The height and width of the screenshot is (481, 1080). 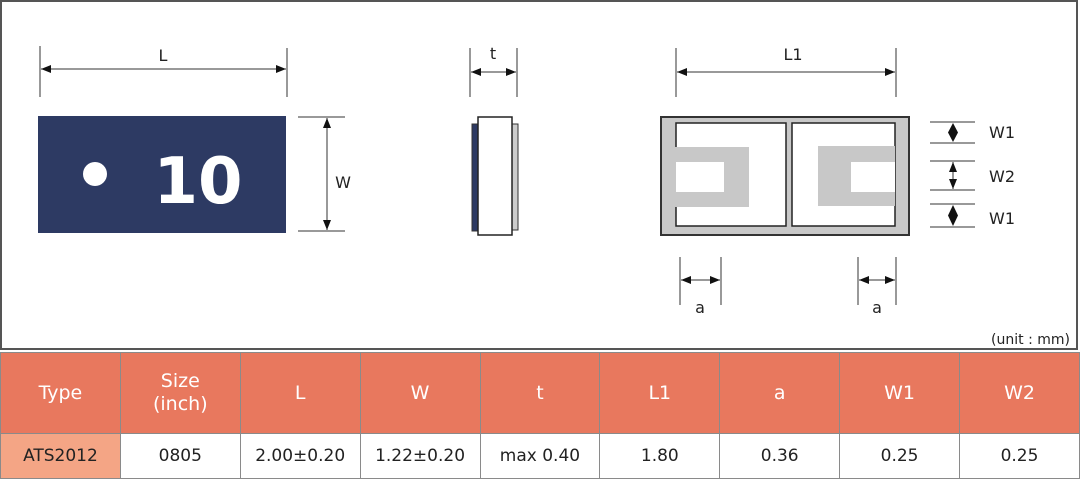 What do you see at coordinates (495, 176) in the screenshot?
I see `chip-side-view` at bounding box center [495, 176].